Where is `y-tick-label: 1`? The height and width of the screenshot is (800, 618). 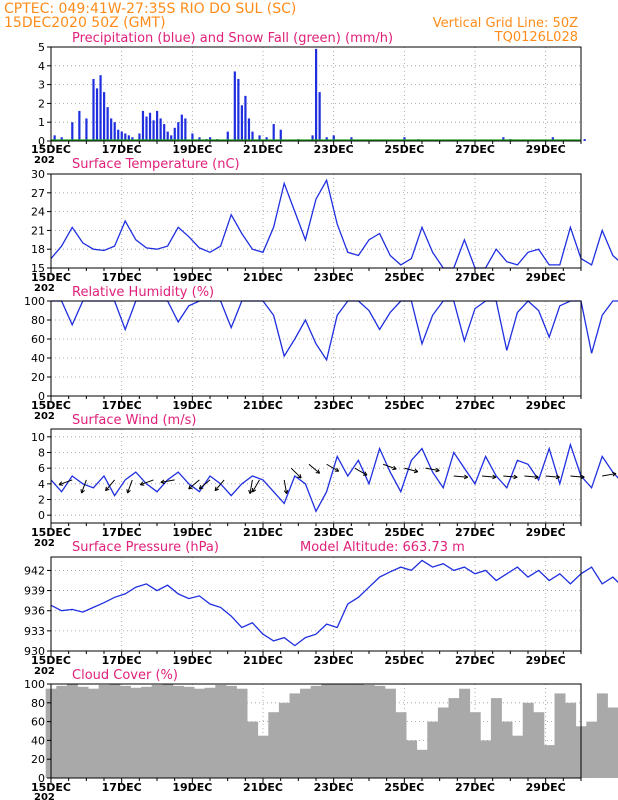 y-tick-label: 1 is located at coordinates (41, 122).